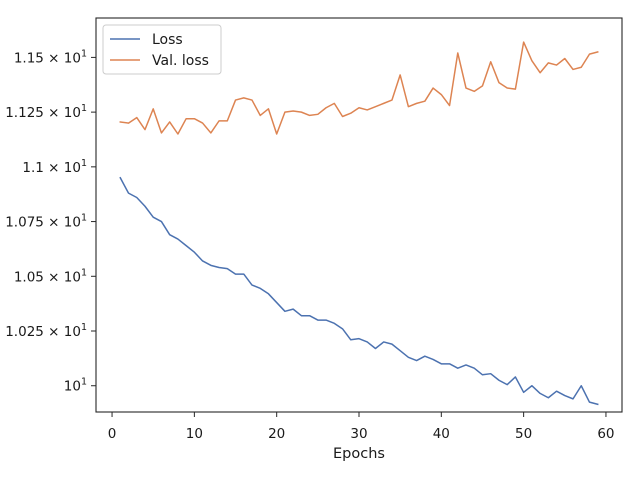 Image resolution: width=640 pixels, height=480 pixels. What do you see at coordinates (441, 434) in the screenshot?
I see `x-tick-label: 40` at bounding box center [441, 434].